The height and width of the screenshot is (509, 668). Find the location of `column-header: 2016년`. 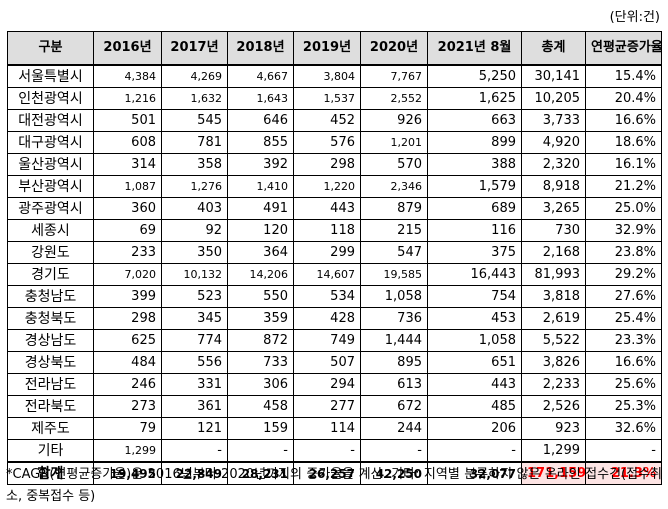

column-header: 2016년 is located at coordinates (127, 48).